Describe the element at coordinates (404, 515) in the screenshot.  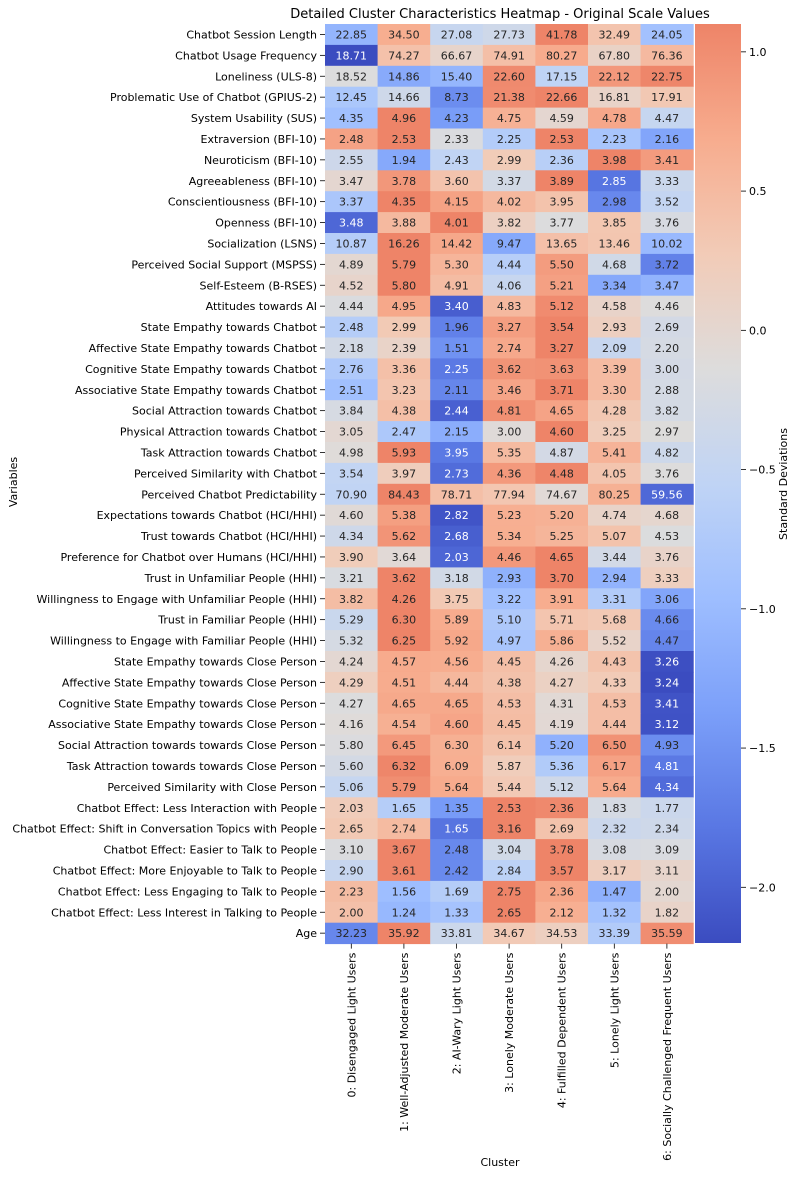
I see `cell-value: 5.38` at that location.